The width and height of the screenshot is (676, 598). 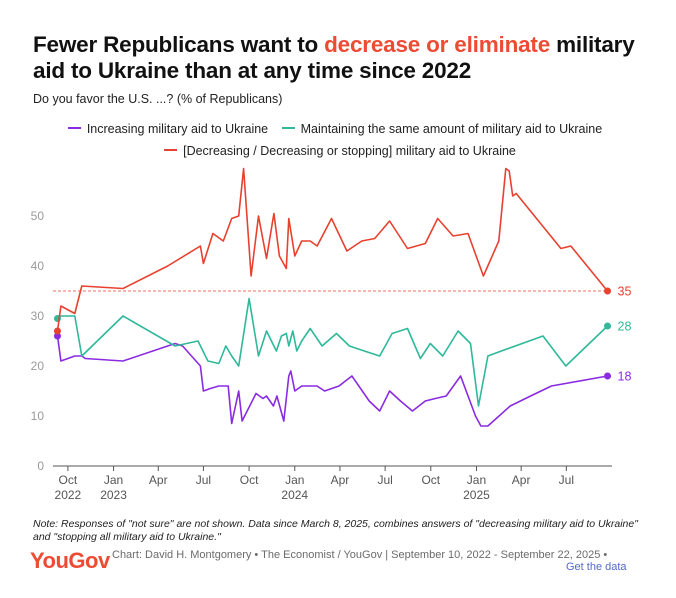 I want to click on end-point-increase, so click(x=608, y=376).